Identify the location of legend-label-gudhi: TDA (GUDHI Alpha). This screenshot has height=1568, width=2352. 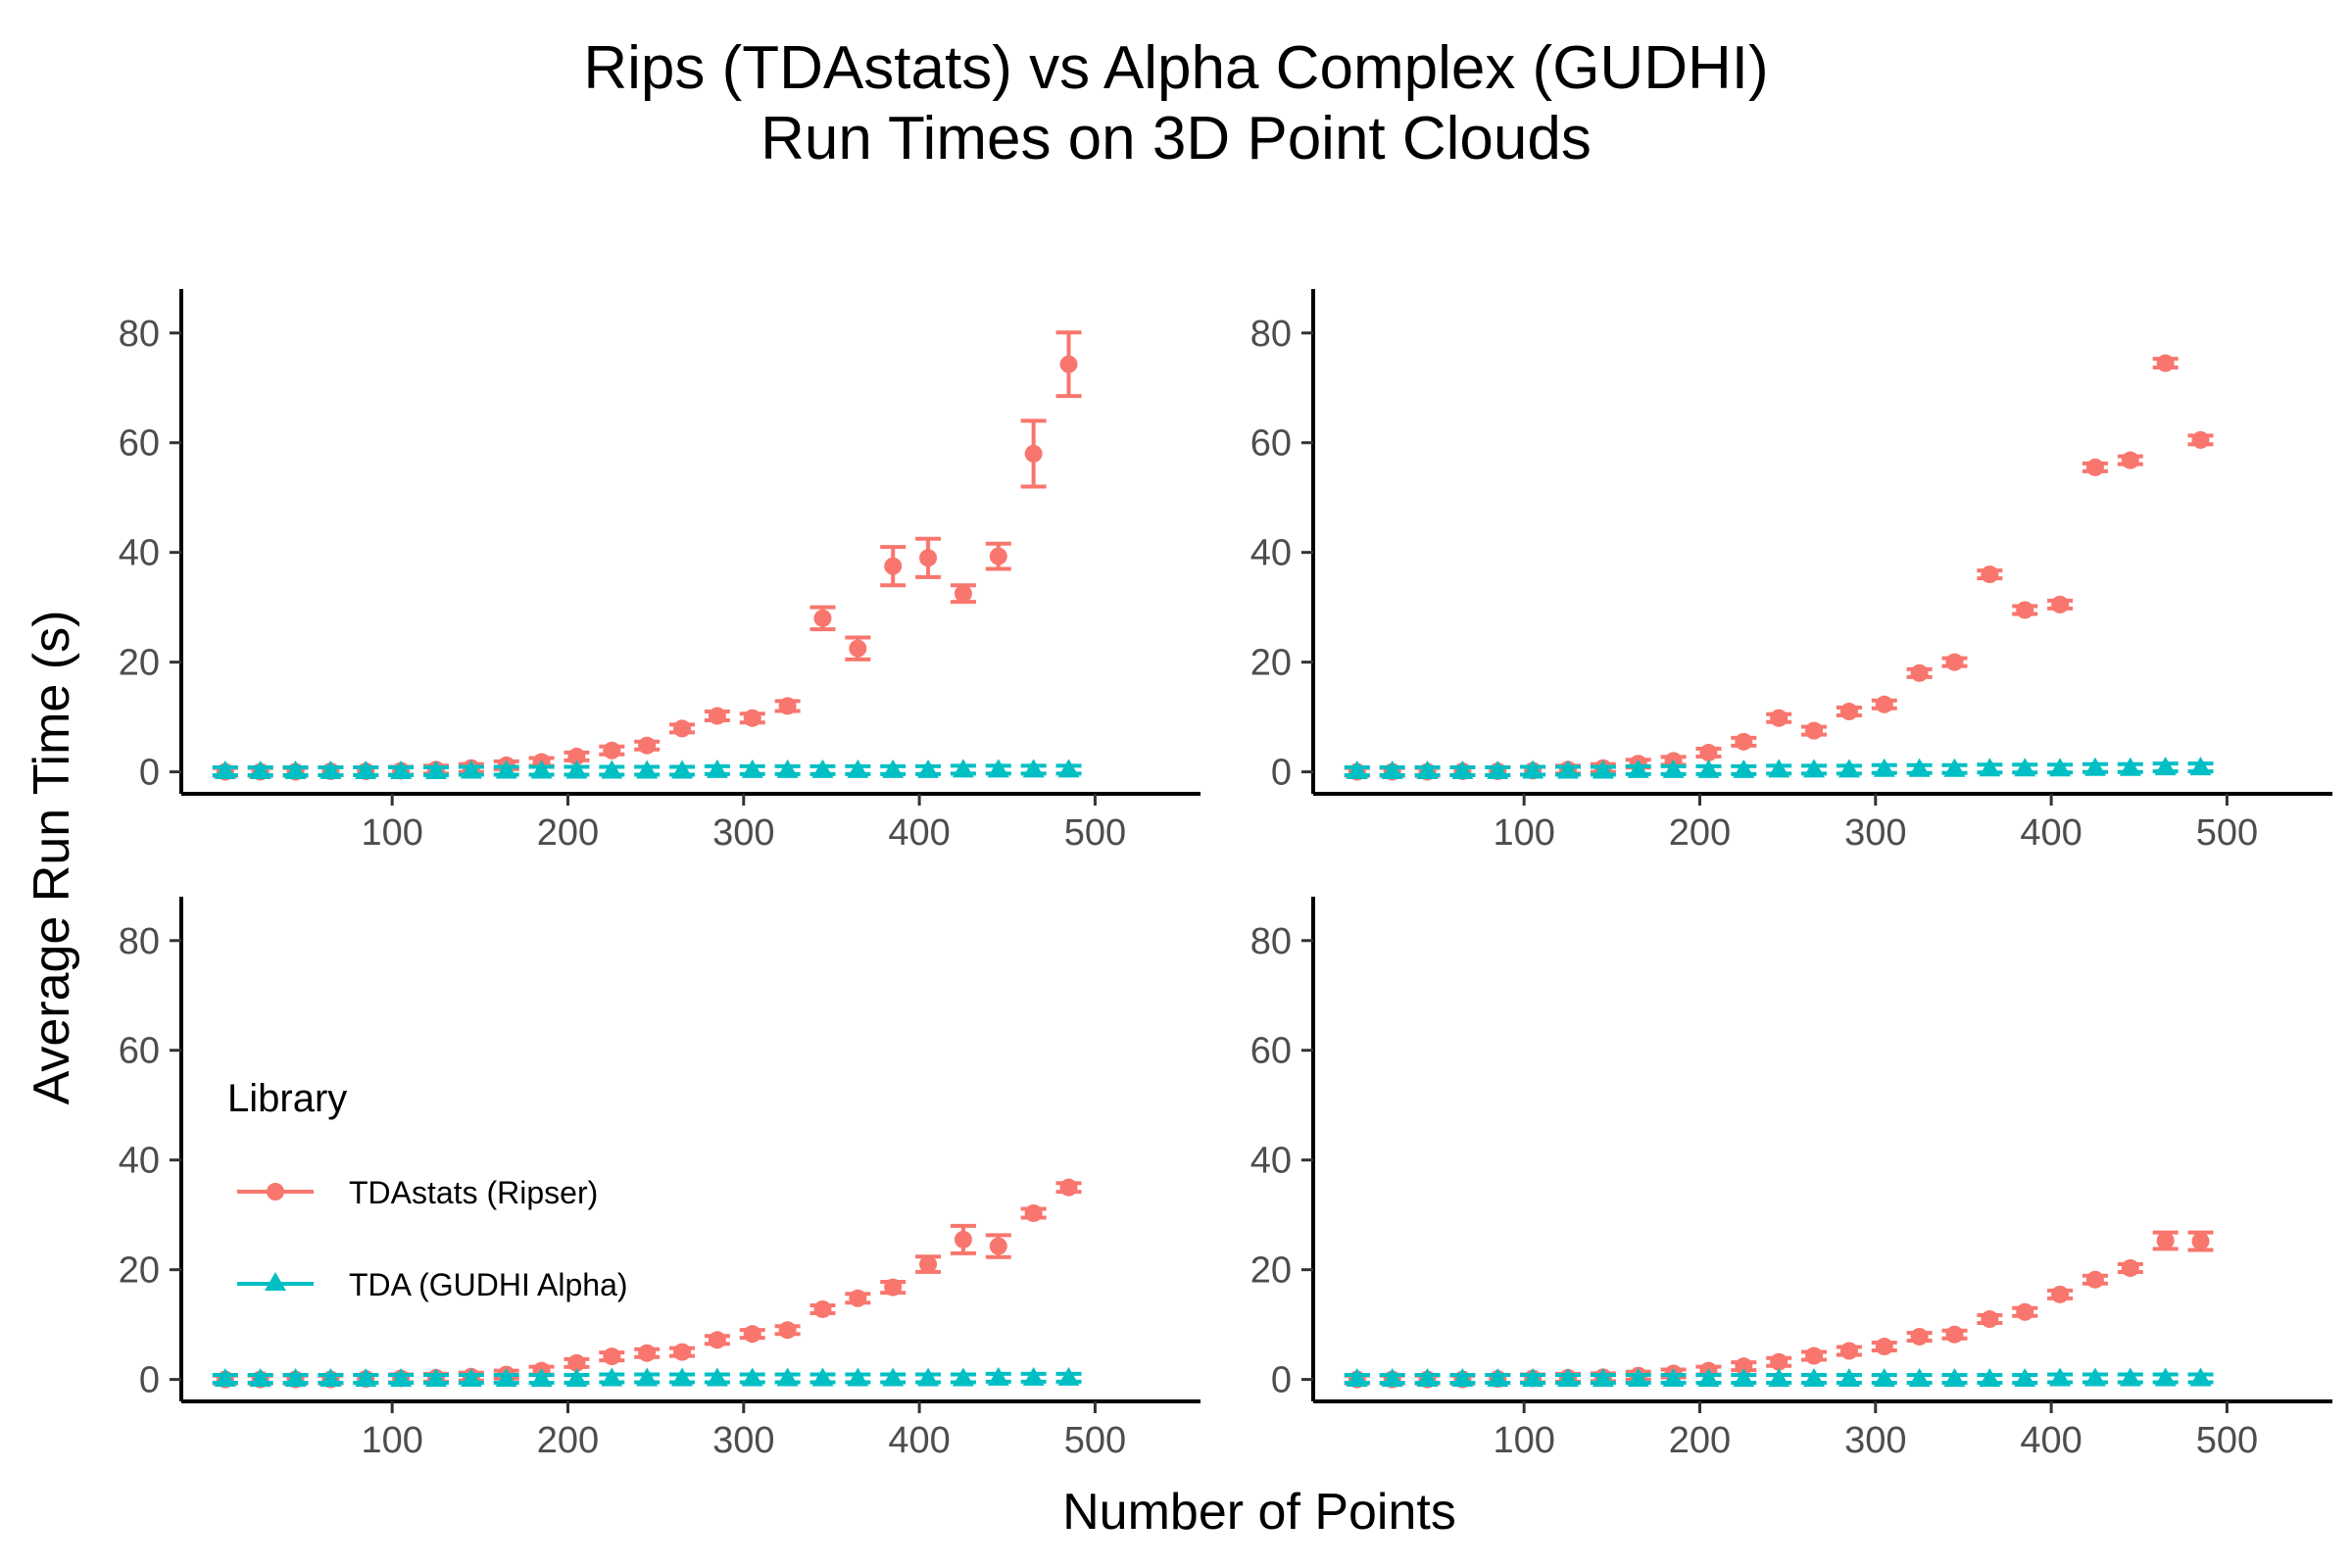
(488, 1284).